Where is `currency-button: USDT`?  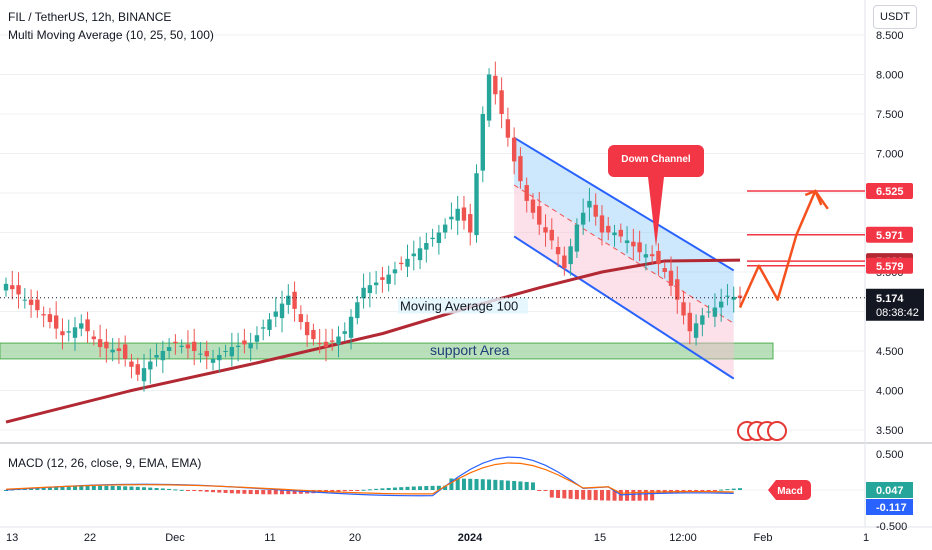 currency-button: USDT is located at coordinates (895, 17).